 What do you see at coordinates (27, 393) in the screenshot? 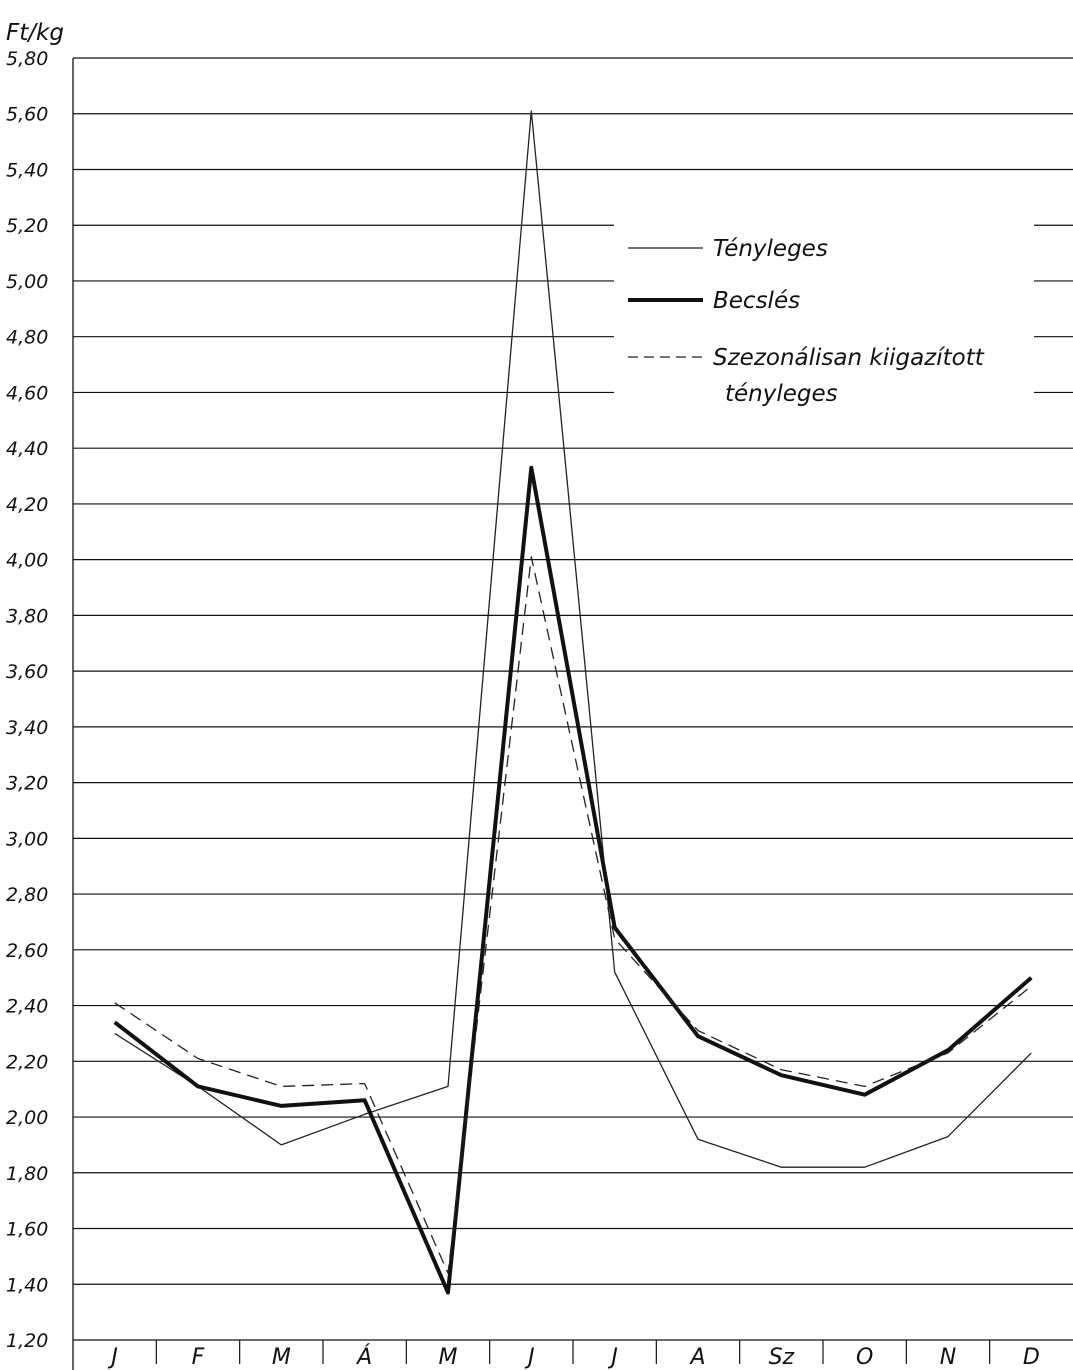
I see `y-tick-label: 4,60` at bounding box center [27, 393].